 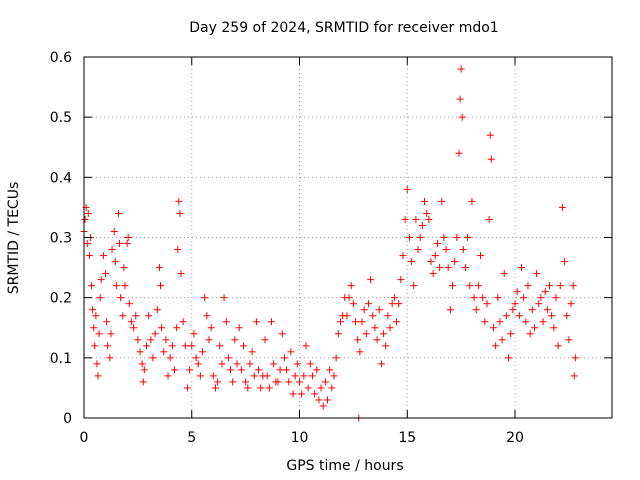 What do you see at coordinates (14, 238) in the screenshot?
I see `y-axis-label: SRMTID / TECUs` at bounding box center [14, 238].